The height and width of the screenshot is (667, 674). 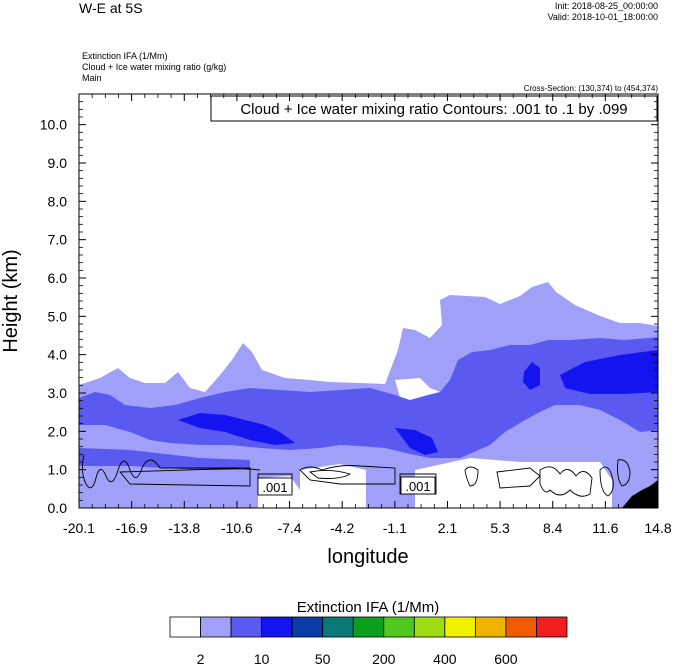 What do you see at coordinates (58, 355) in the screenshot?
I see `y-tick-label: 4.0` at bounding box center [58, 355].